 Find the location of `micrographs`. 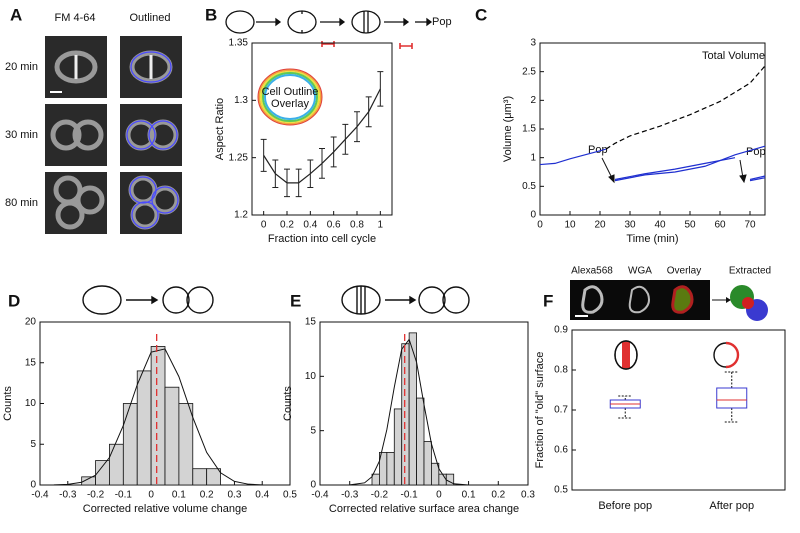

micrographs is located at coordinates (113, 135).